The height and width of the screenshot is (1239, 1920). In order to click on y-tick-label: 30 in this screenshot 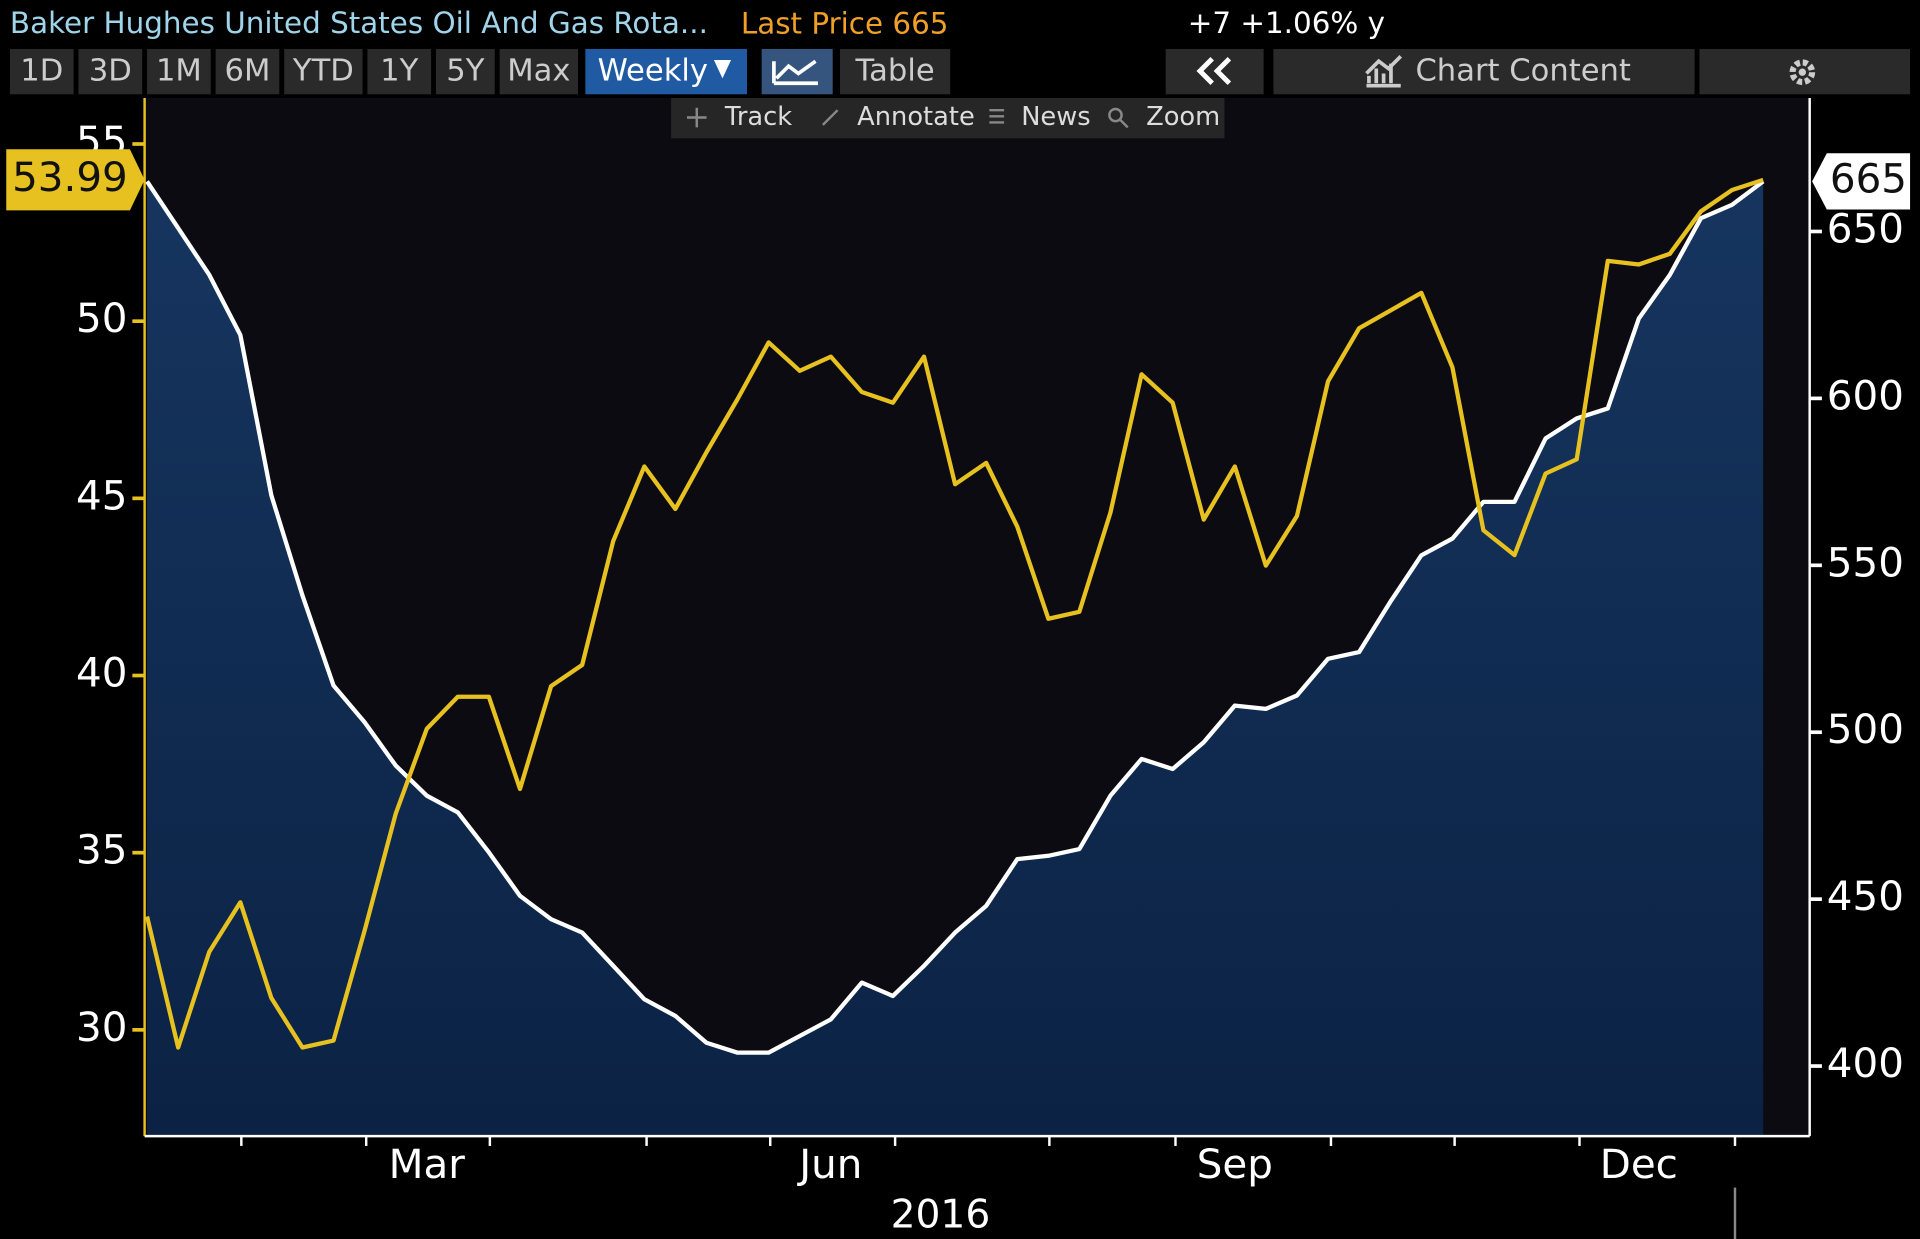, I will do `click(101, 1027)`.